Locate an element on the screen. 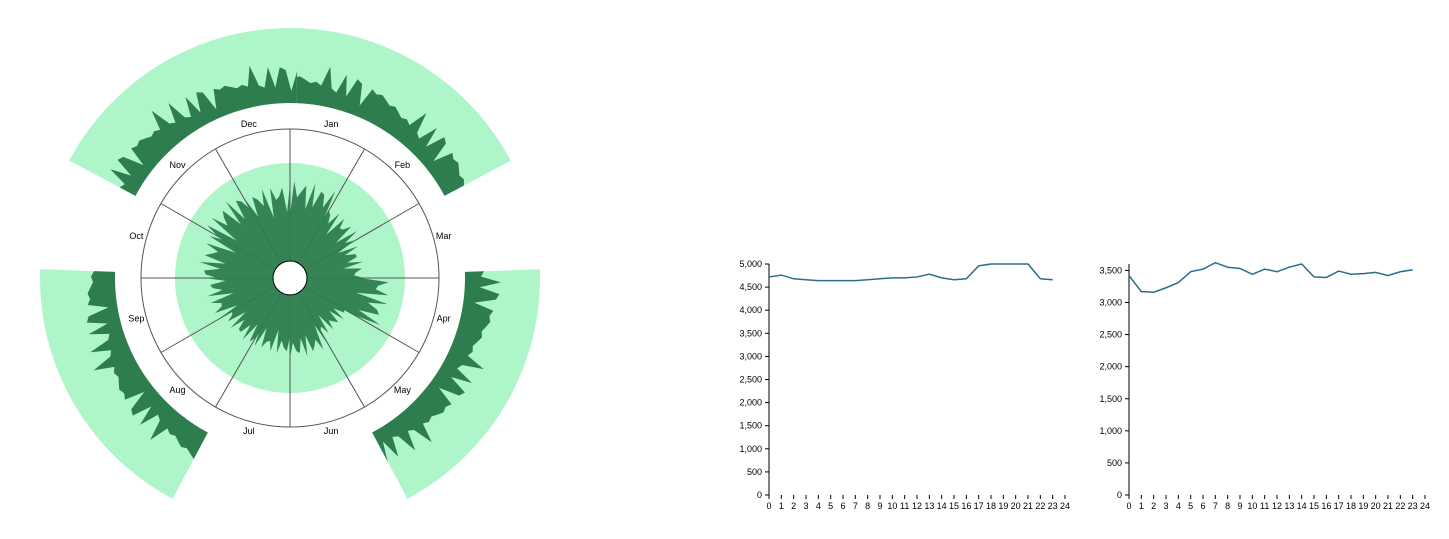 The height and width of the screenshot is (539, 1449). month-labels: Jan Feb Mar Apr May Jun Jul Aug Sep Oct Nov Dec is located at coordinates (289, 277).